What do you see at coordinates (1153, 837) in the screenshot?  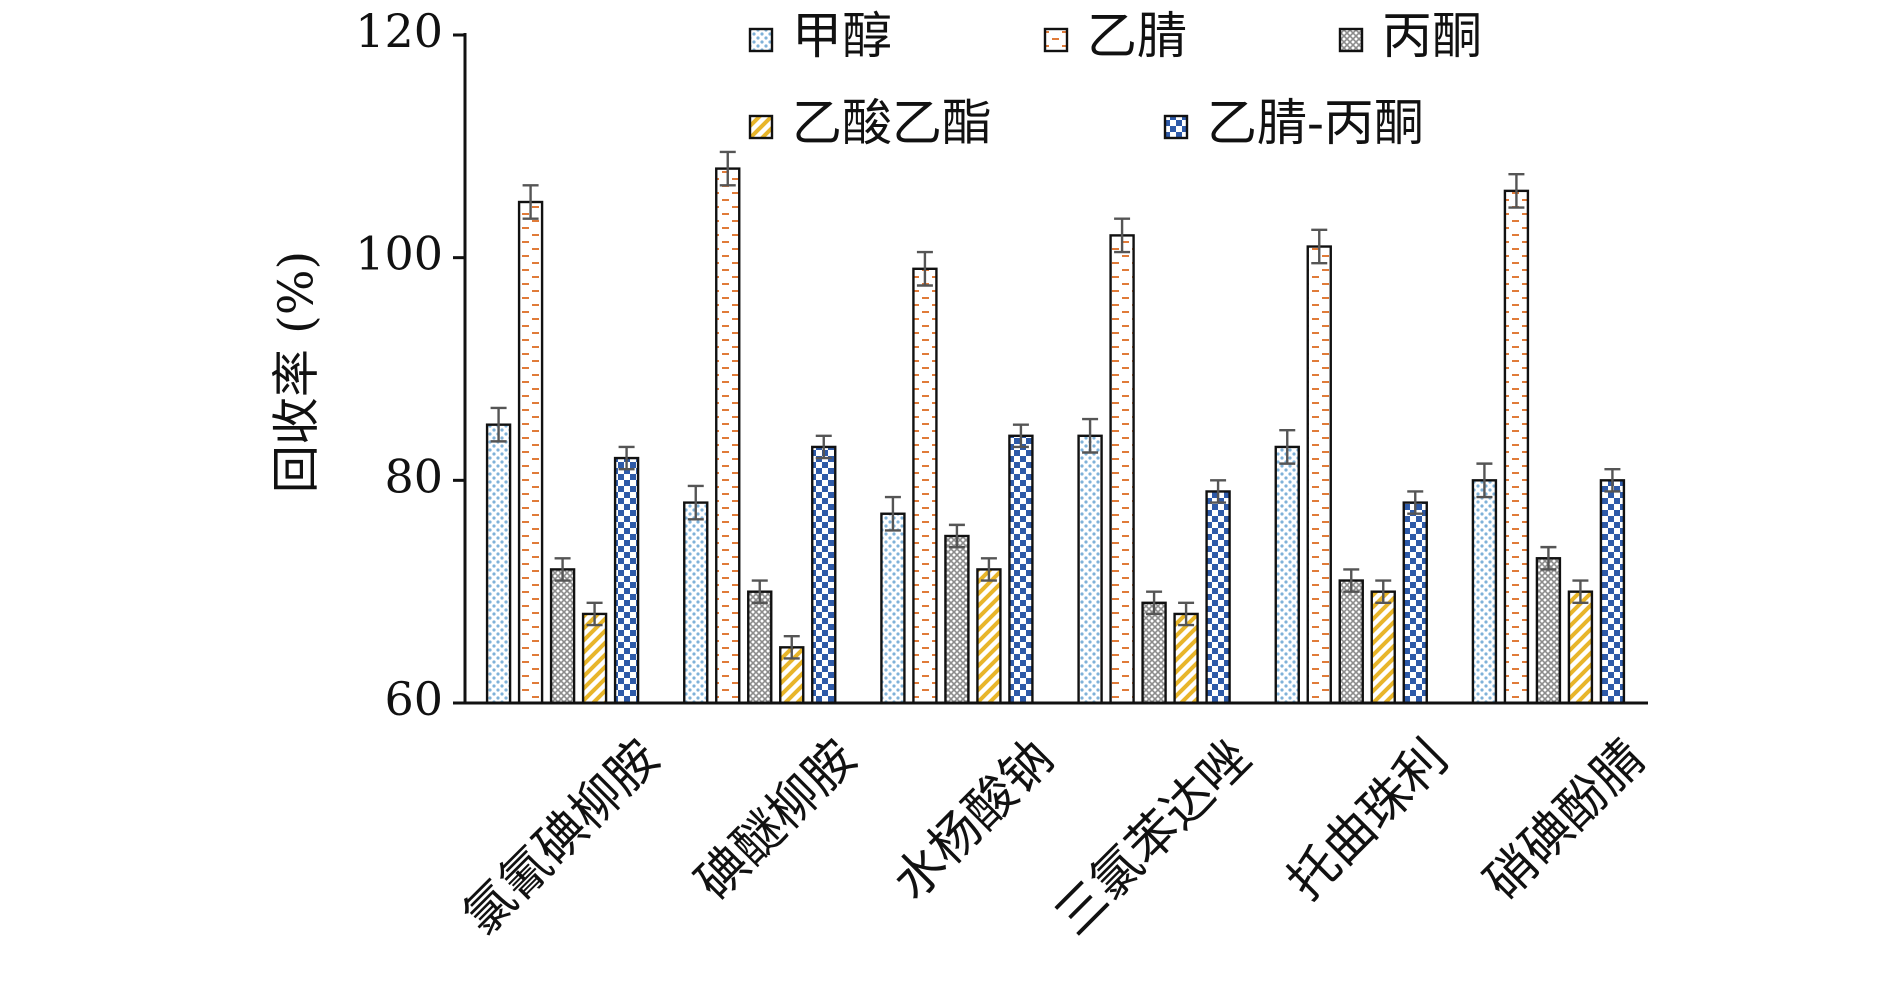 I see `x-category-label: 三氯苯达唑` at bounding box center [1153, 837].